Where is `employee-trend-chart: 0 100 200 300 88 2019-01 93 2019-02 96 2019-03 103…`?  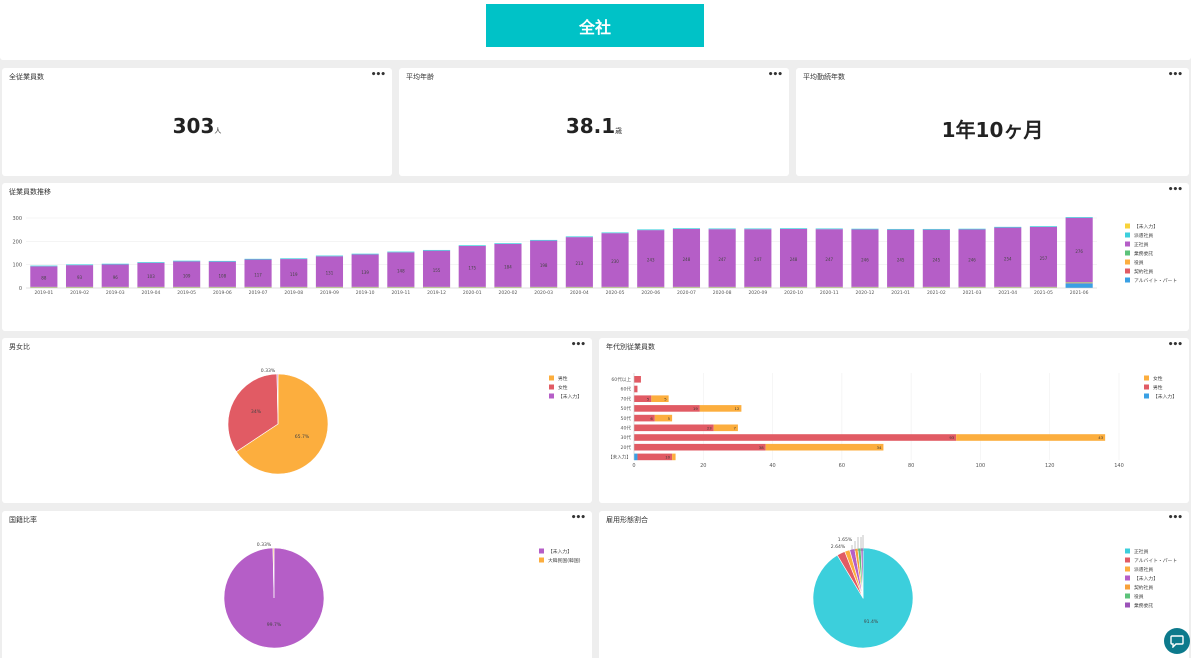
employee-trend-chart: 0 100 200 300 88 2019-01 93 2019-02 96 2019-03 103… is located at coordinates (594, 256).